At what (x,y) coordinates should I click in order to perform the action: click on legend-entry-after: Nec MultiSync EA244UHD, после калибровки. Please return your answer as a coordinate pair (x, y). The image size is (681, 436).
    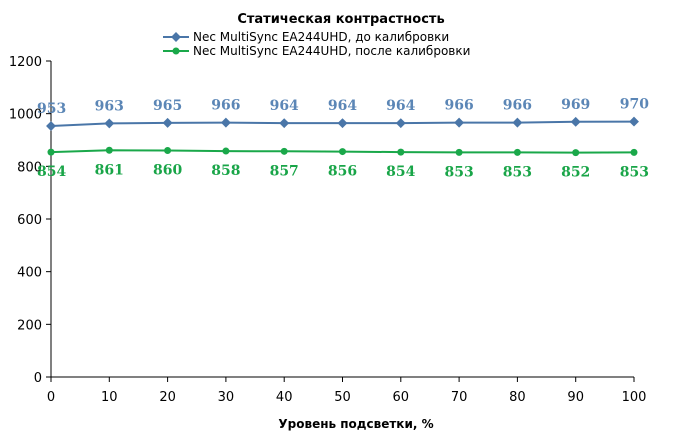
    Looking at the image, I should click on (316, 51).